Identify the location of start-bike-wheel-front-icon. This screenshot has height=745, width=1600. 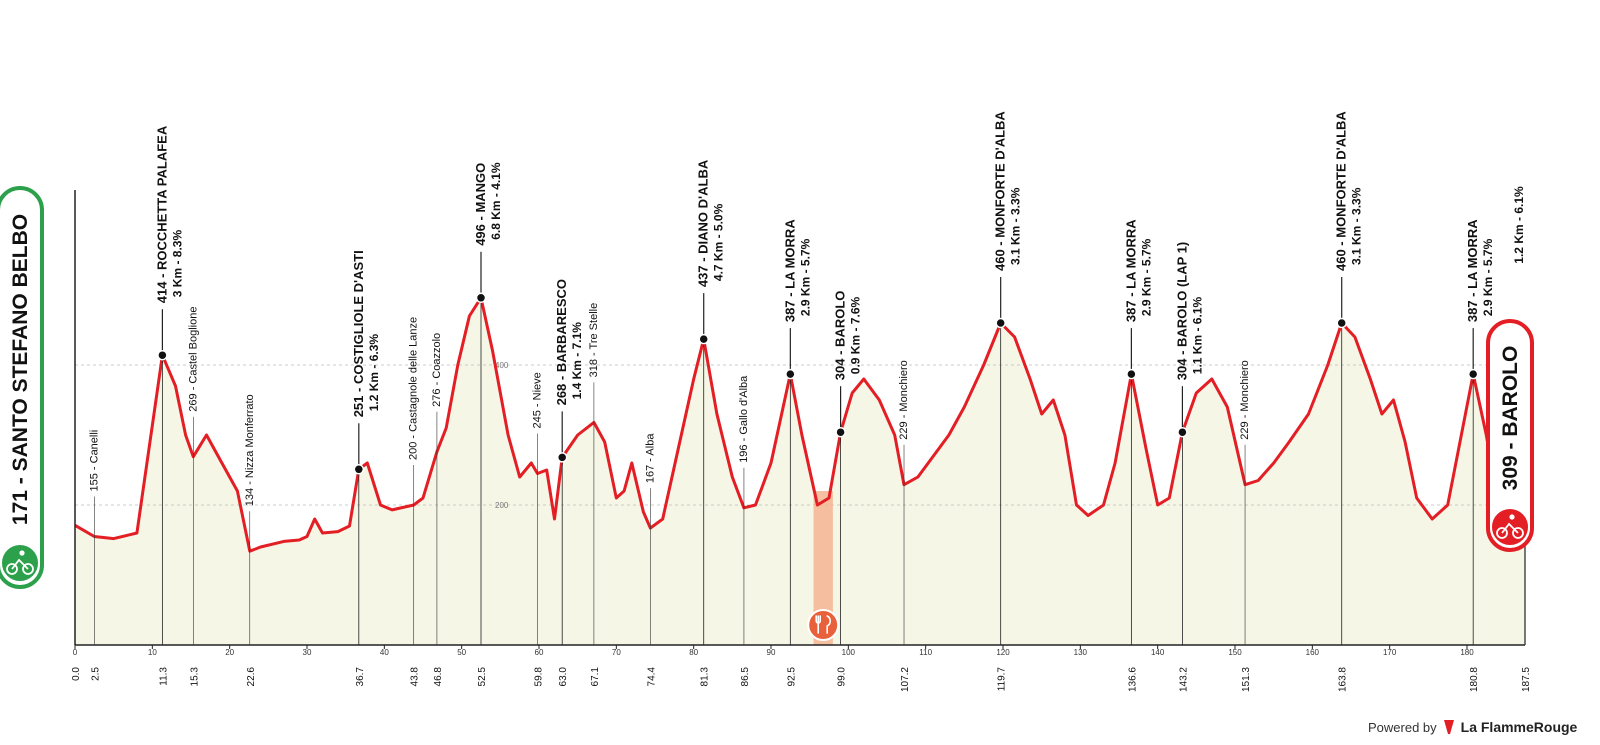
(28, 569).